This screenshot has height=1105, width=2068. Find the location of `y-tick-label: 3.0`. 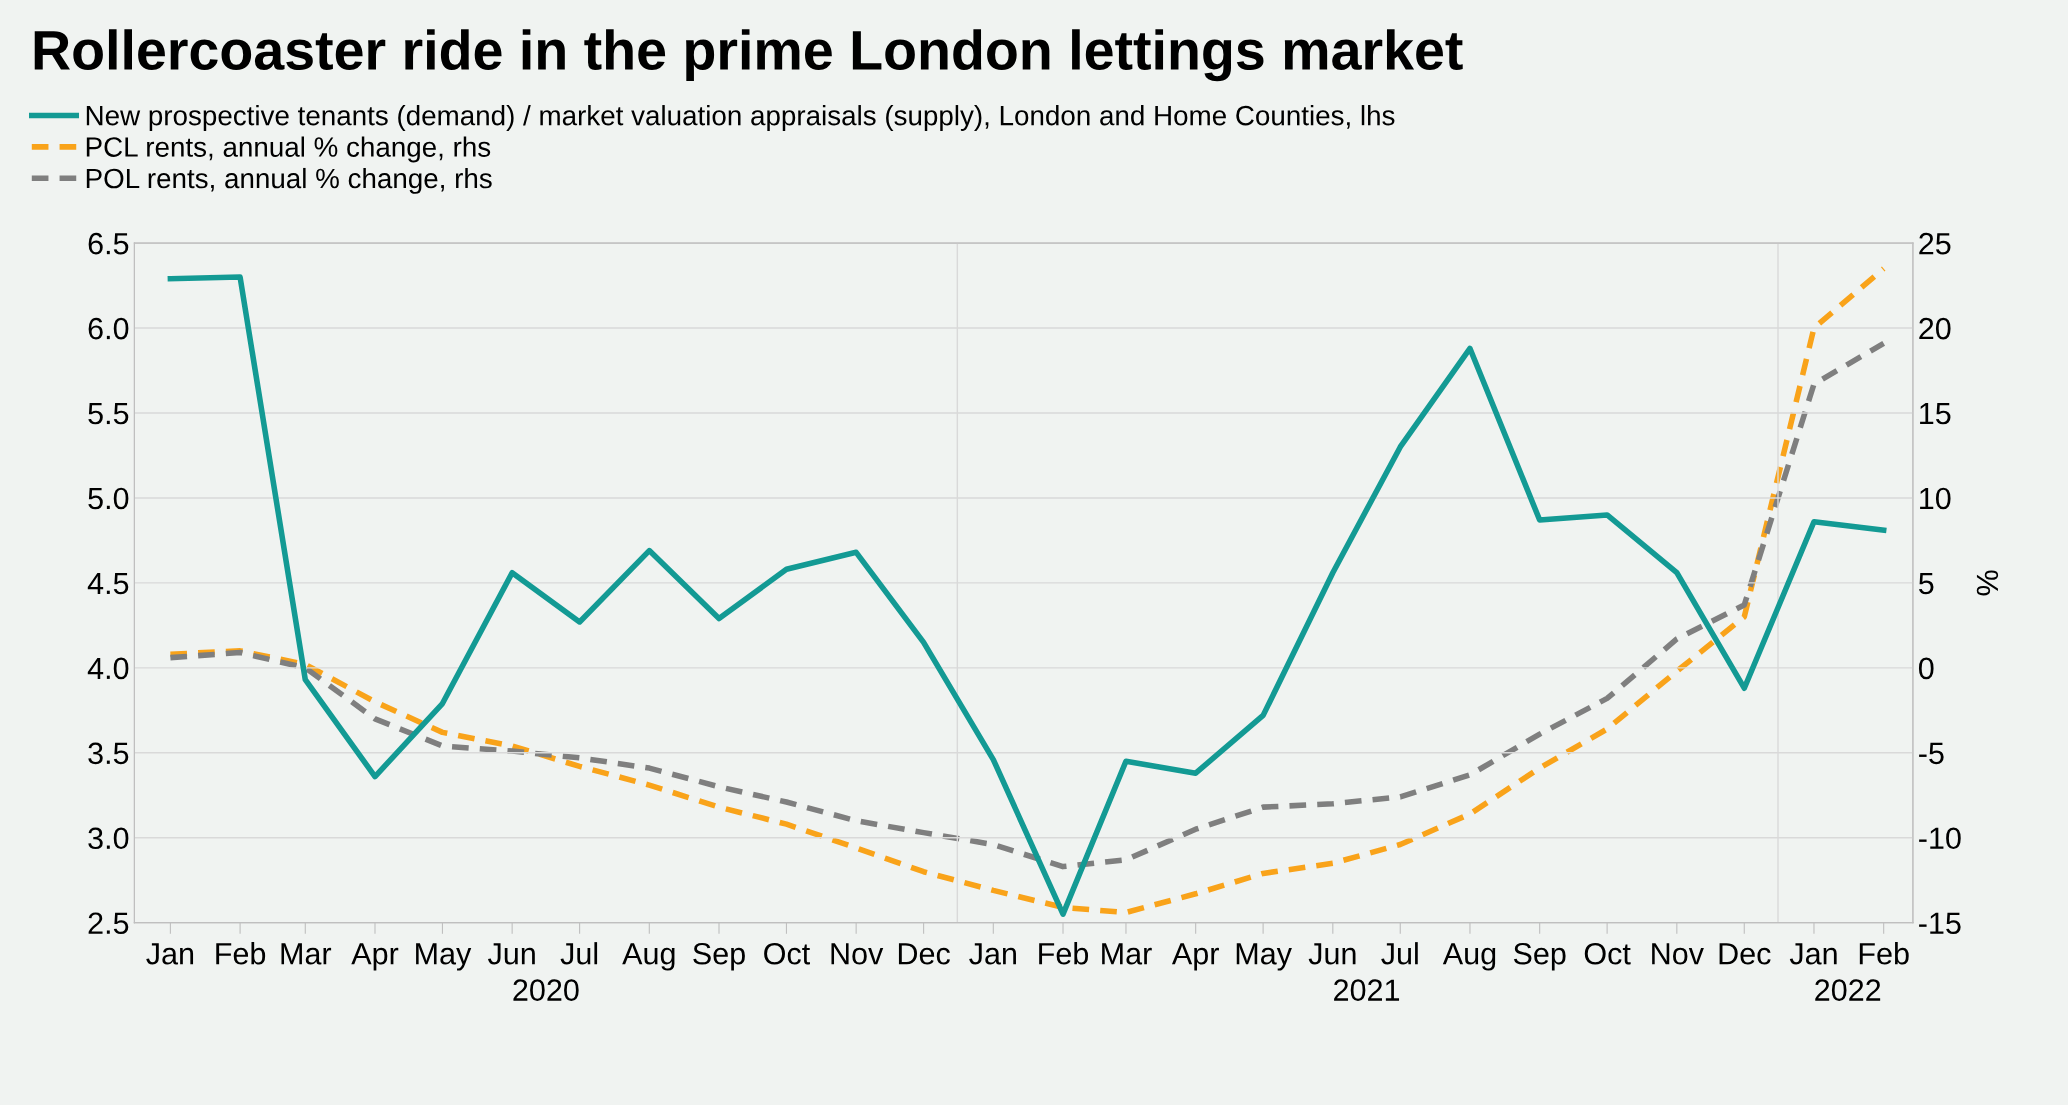

y-tick-label: 3.0 is located at coordinates (108, 838).